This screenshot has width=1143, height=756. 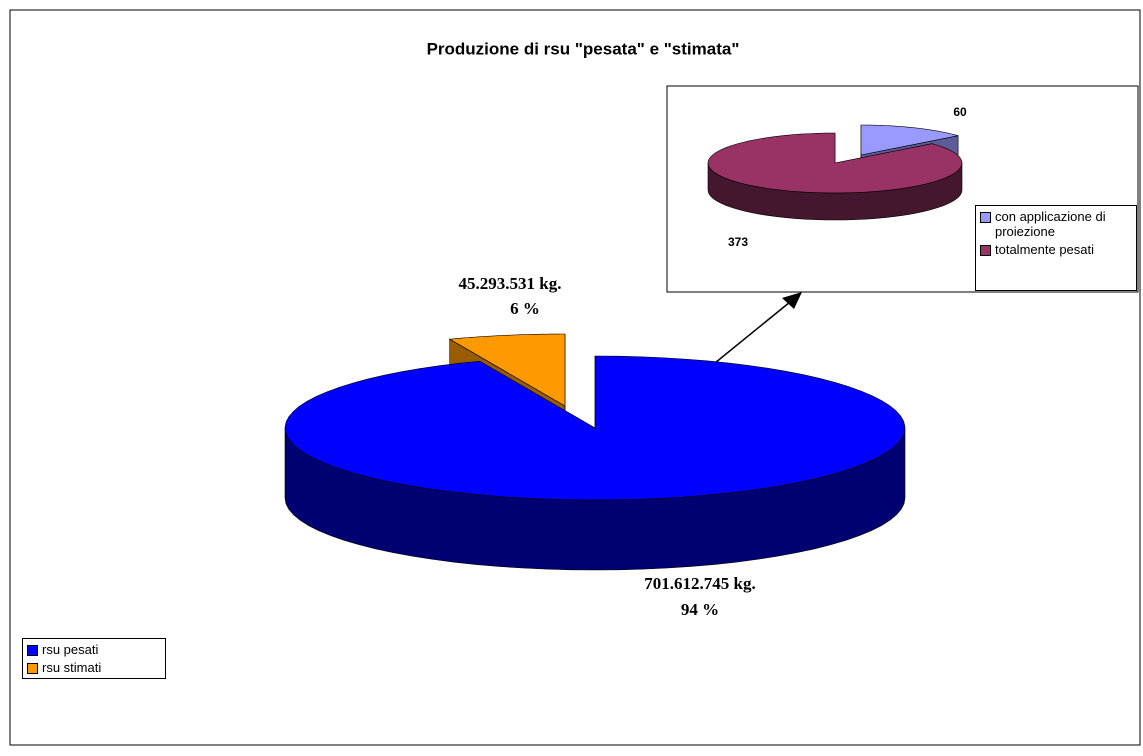 I want to click on data-label: 373, so click(x=738, y=242).